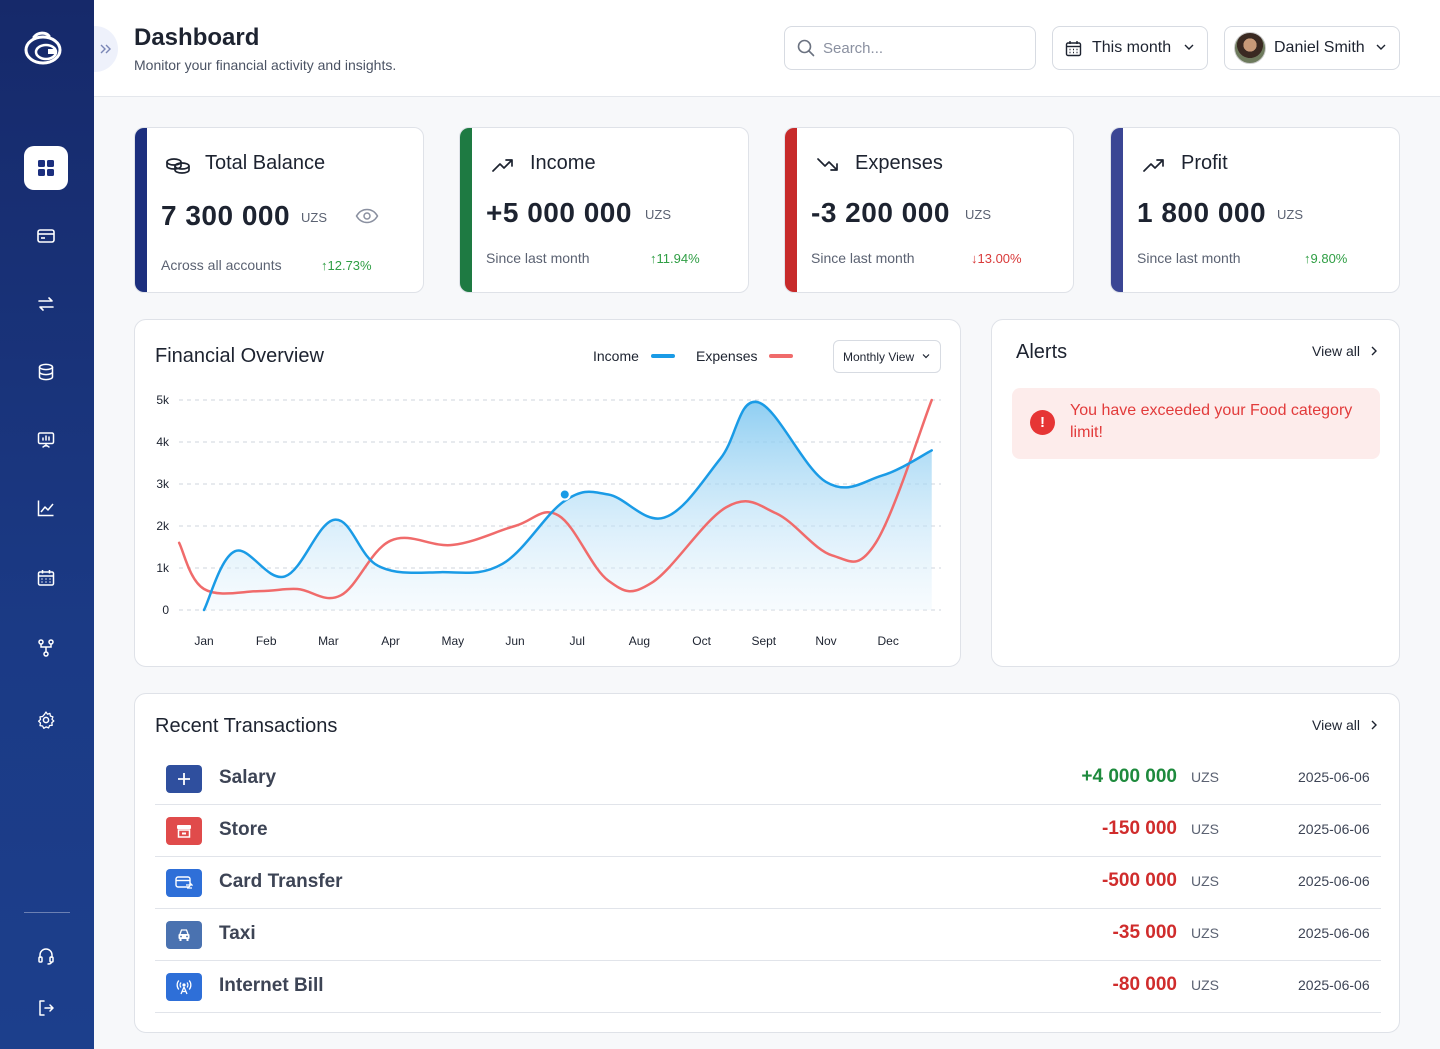 The image size is (1440, 1049). Describe the element at coordinates (727, 356) in the screenshot. I see `legend-label: Expenses` at that location.